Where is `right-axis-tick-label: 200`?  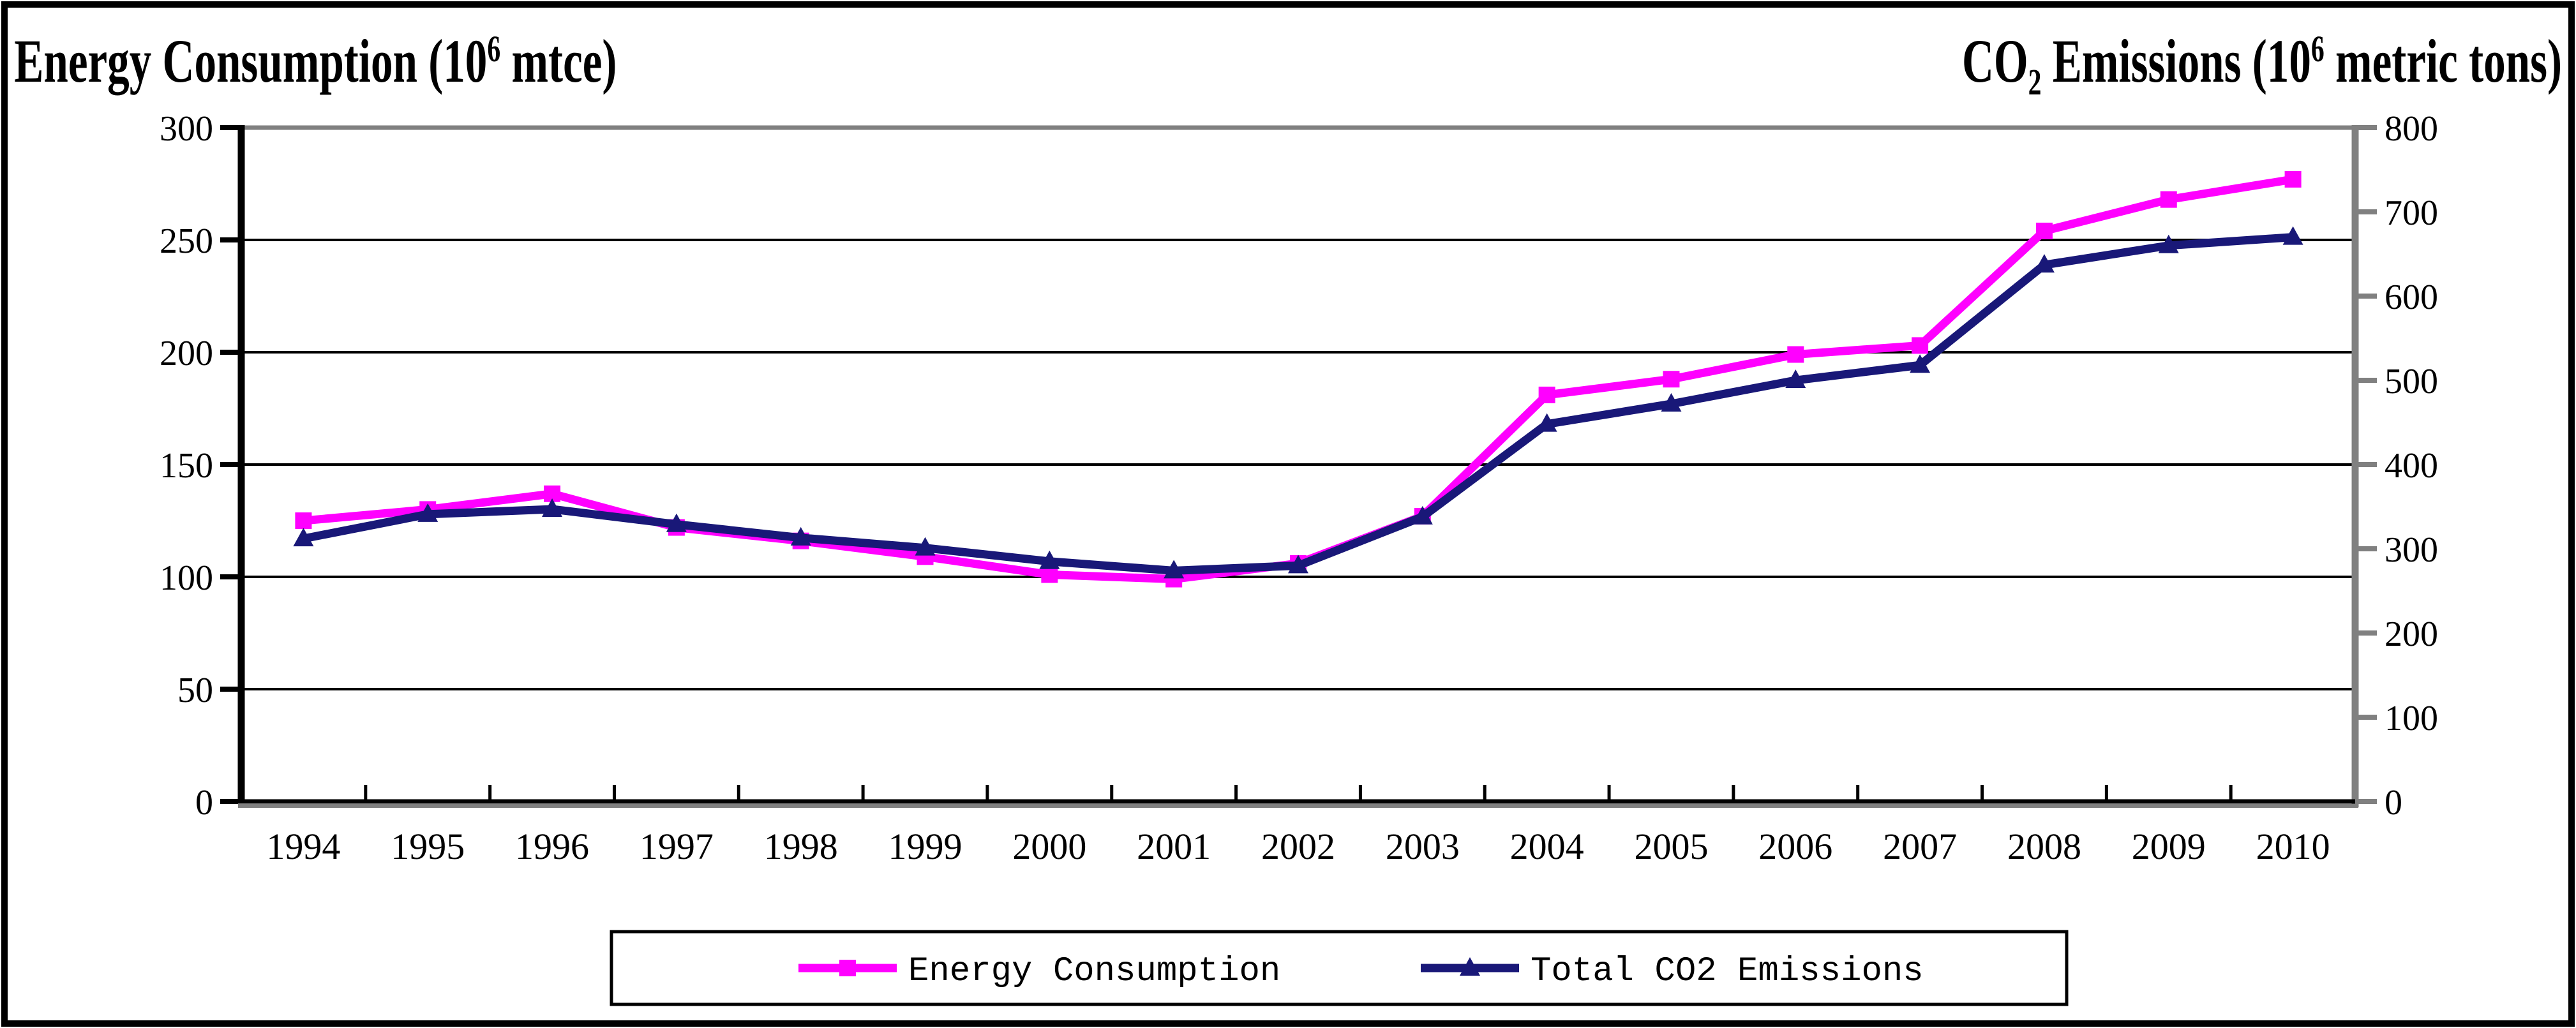
right-axis-tick-label: 200 is located at coordinates (2411, 634).